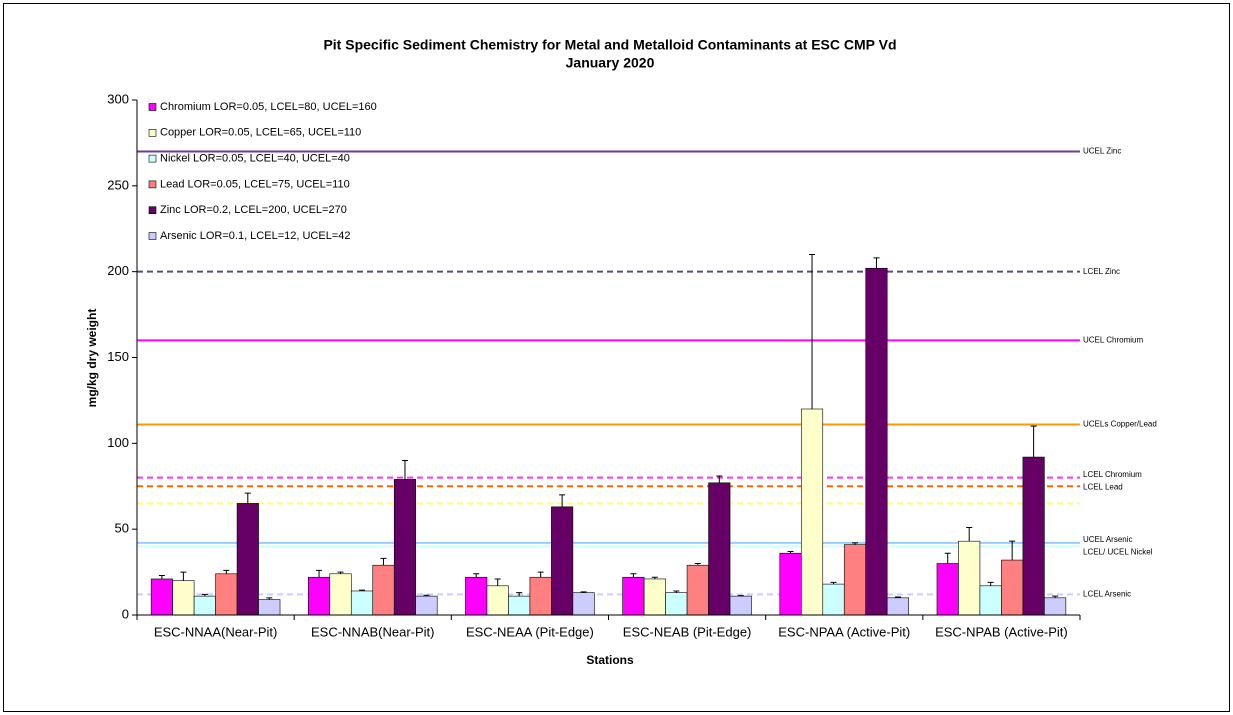 This screenshot has width=1233, height=715. Describe the element at coordinates (92, 358) in the screenshot. I see `y-axis-label: mg/kg dry weight` at that location.